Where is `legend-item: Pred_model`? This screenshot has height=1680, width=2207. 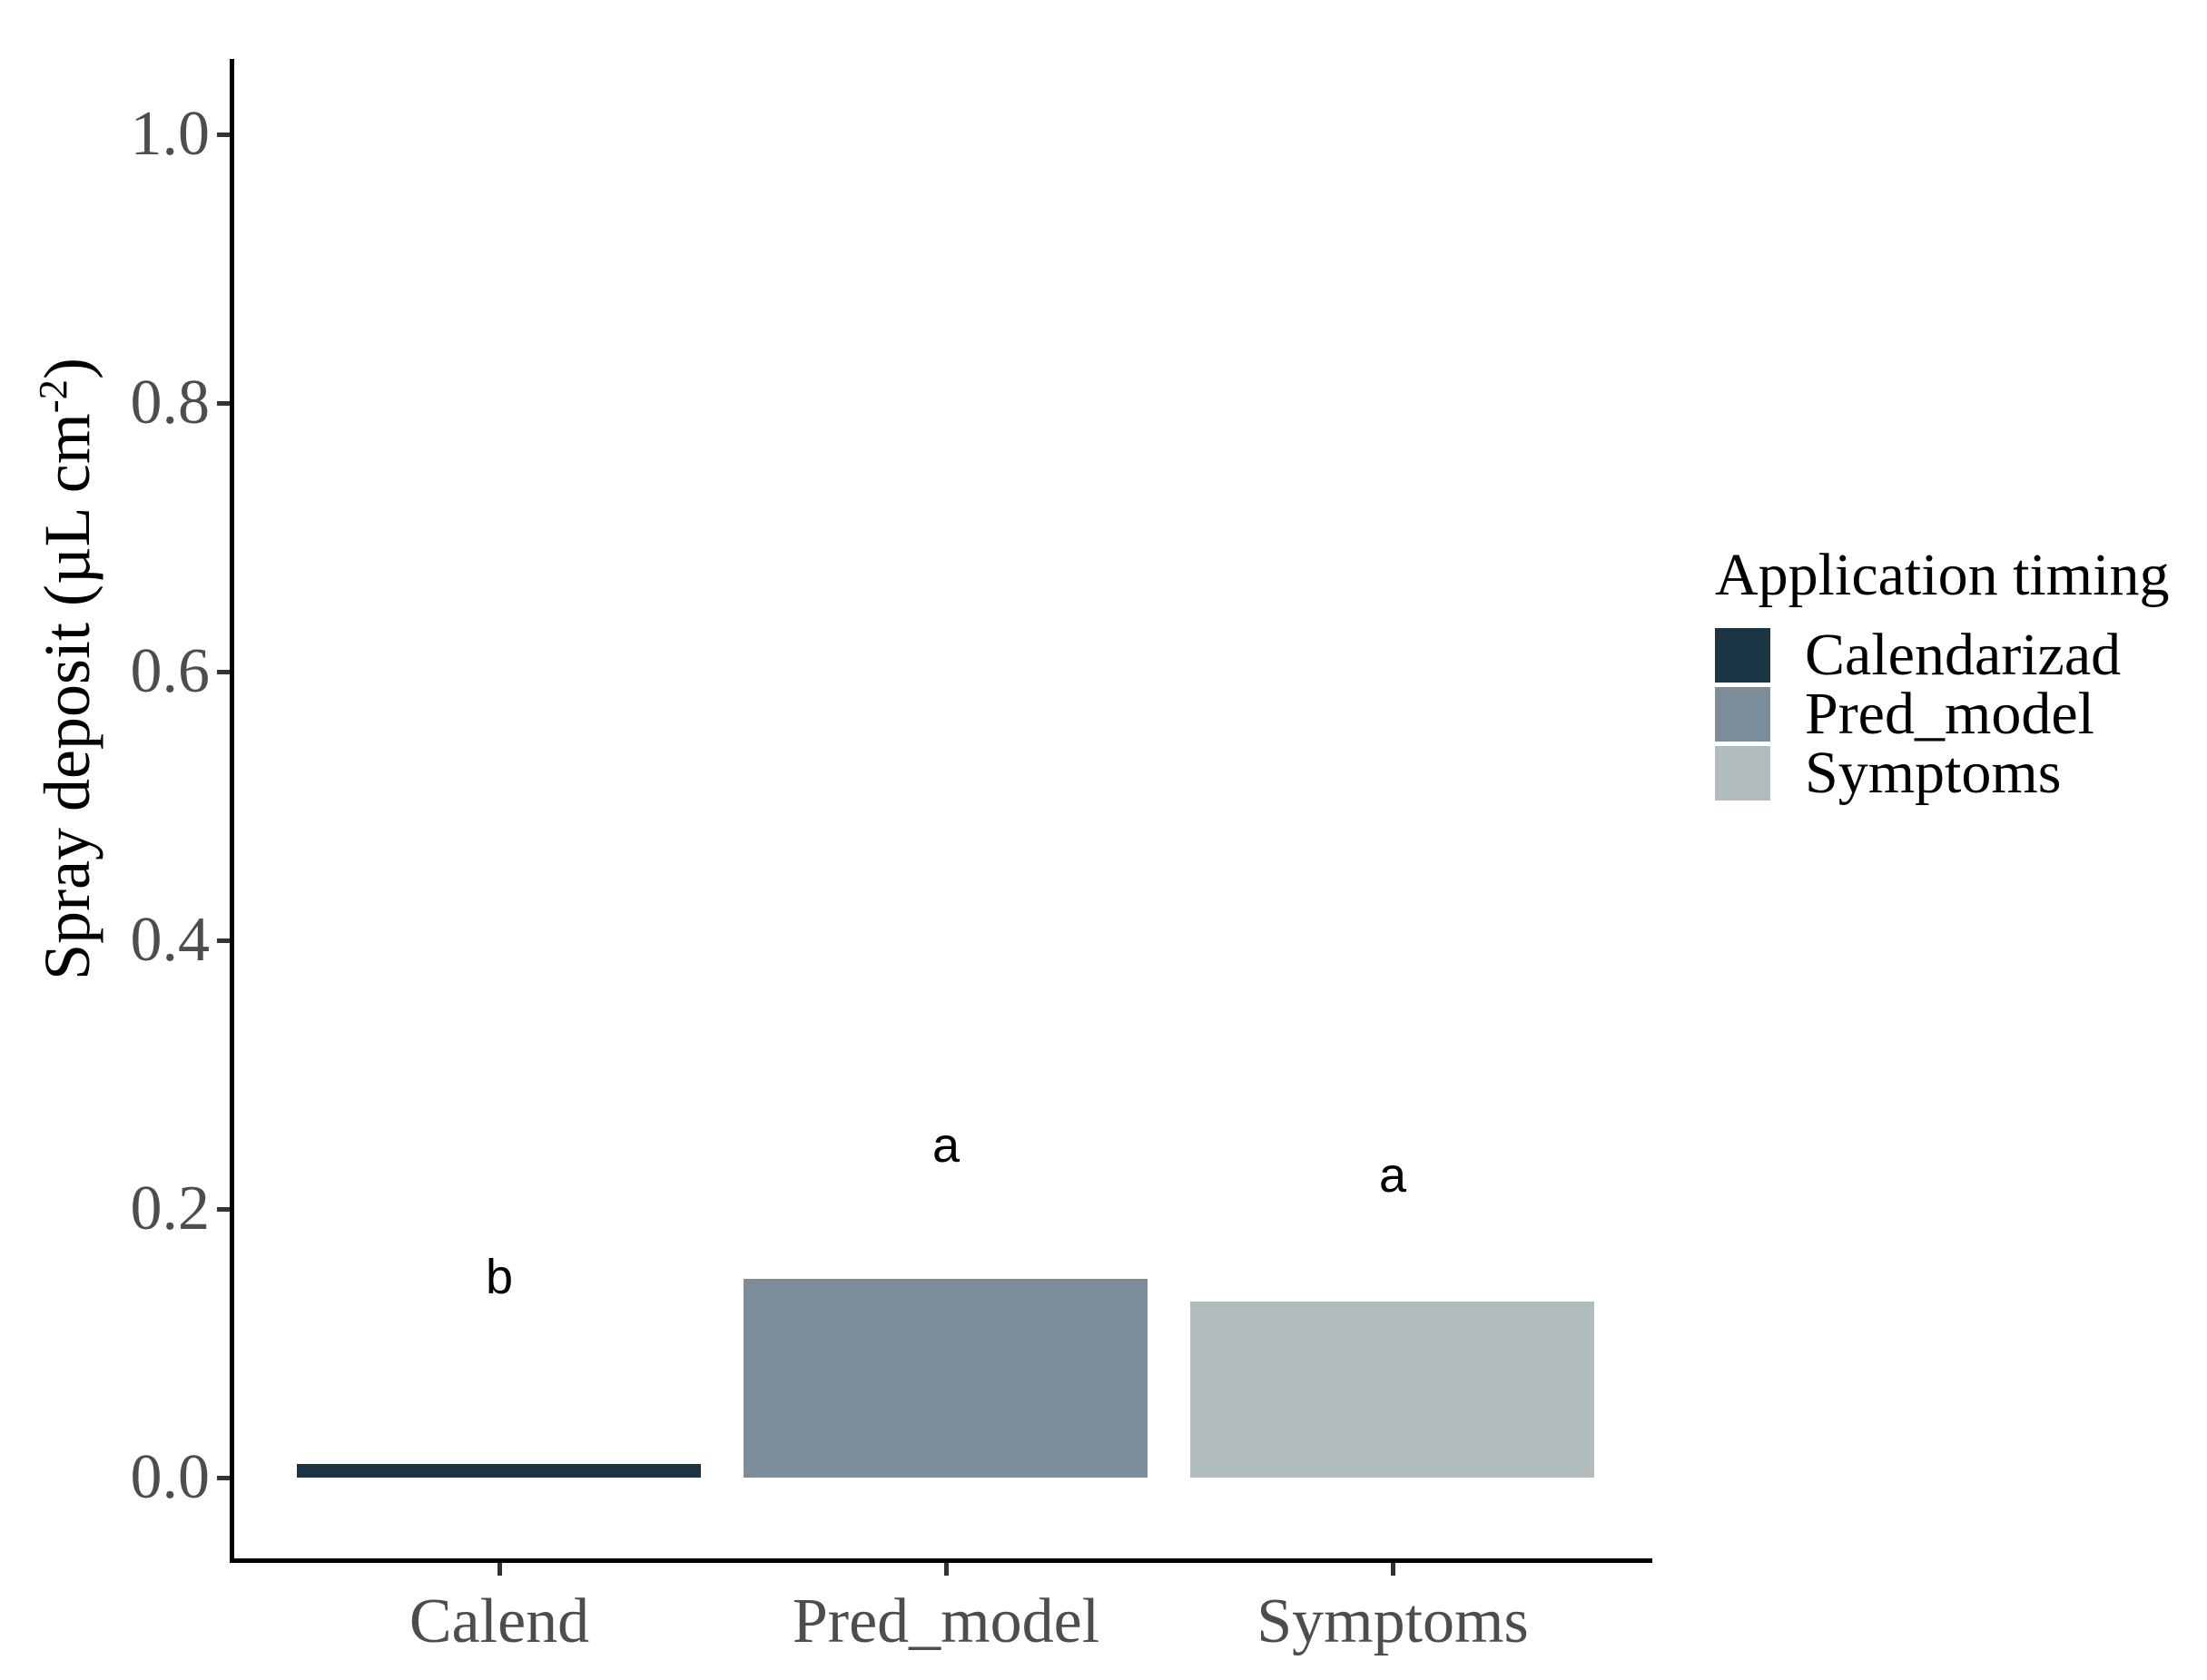 legend-item: Pred_model is located at coordinates (1960, 714).